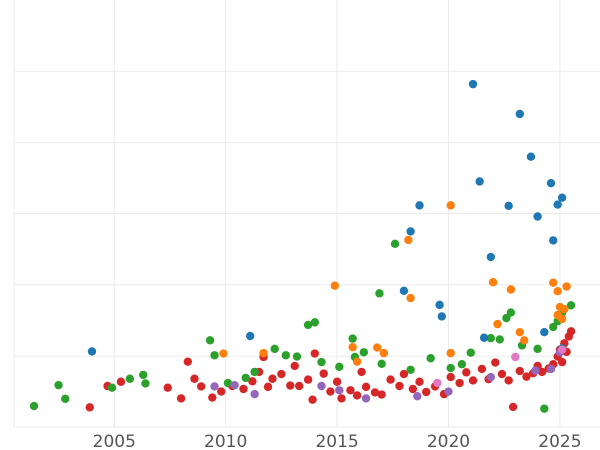 This screenshot has width=600, height=450. I want to click on x-tick-label: 2005, so click(114, 441).